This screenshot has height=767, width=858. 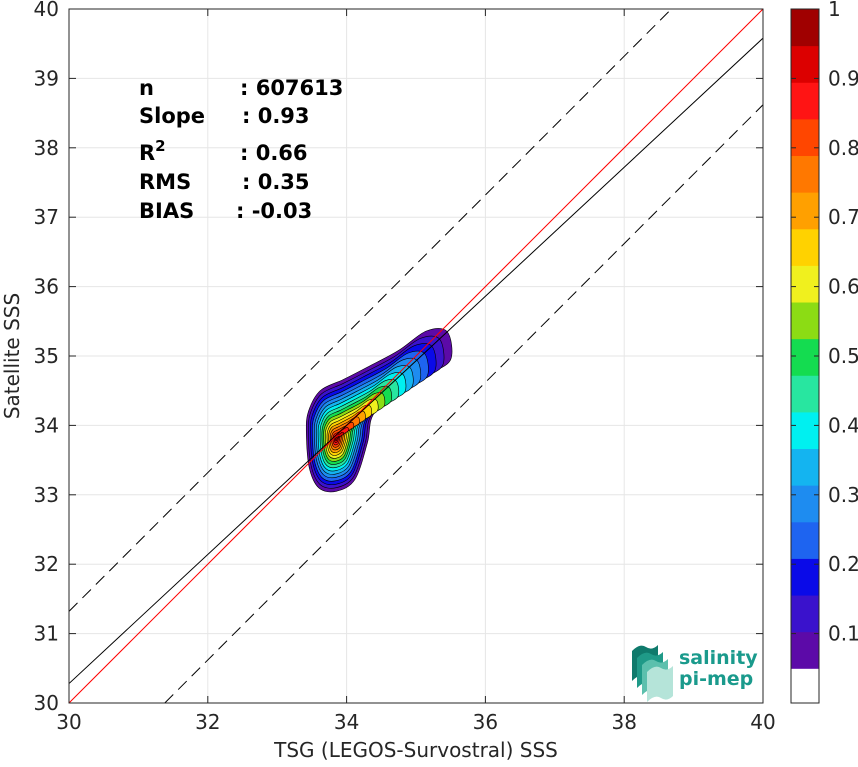 I want to click on y-tick-label: 38, so click(x=46, y=148).